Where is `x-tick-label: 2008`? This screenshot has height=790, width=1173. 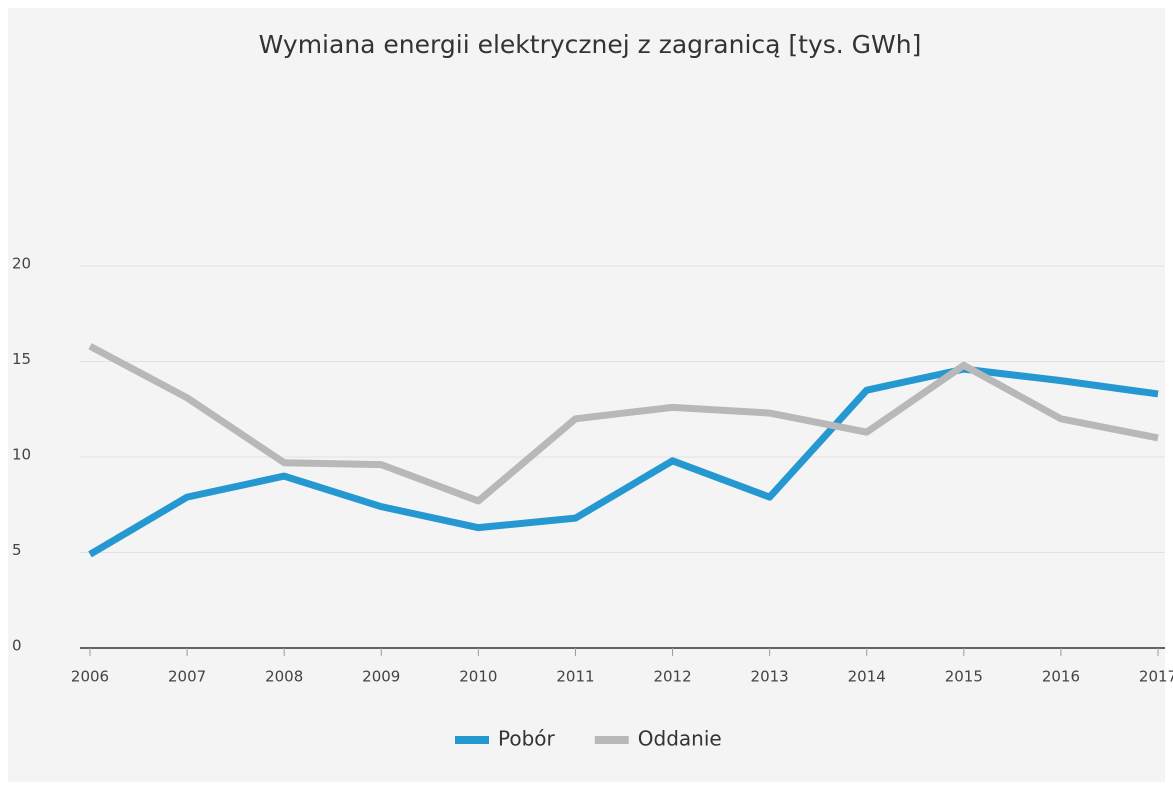
x-tick-label: 2008 is located at coordinates (284, 677).